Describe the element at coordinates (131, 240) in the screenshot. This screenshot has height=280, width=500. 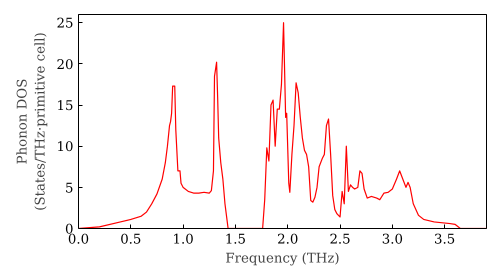
I see `x-tick-label: 0.5` at that location.